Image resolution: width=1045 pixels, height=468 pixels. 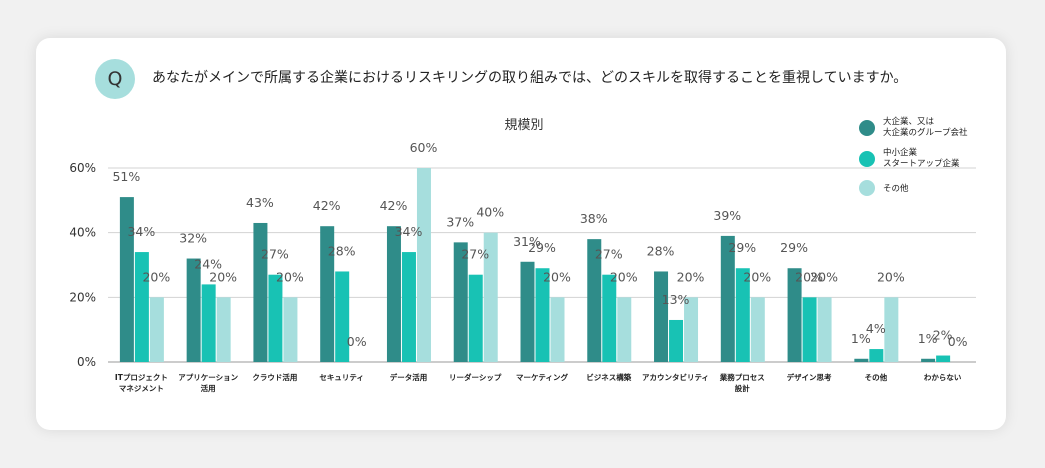 I want to click on x-tick-label: リーダーシップ, so click(x=475, y=377).